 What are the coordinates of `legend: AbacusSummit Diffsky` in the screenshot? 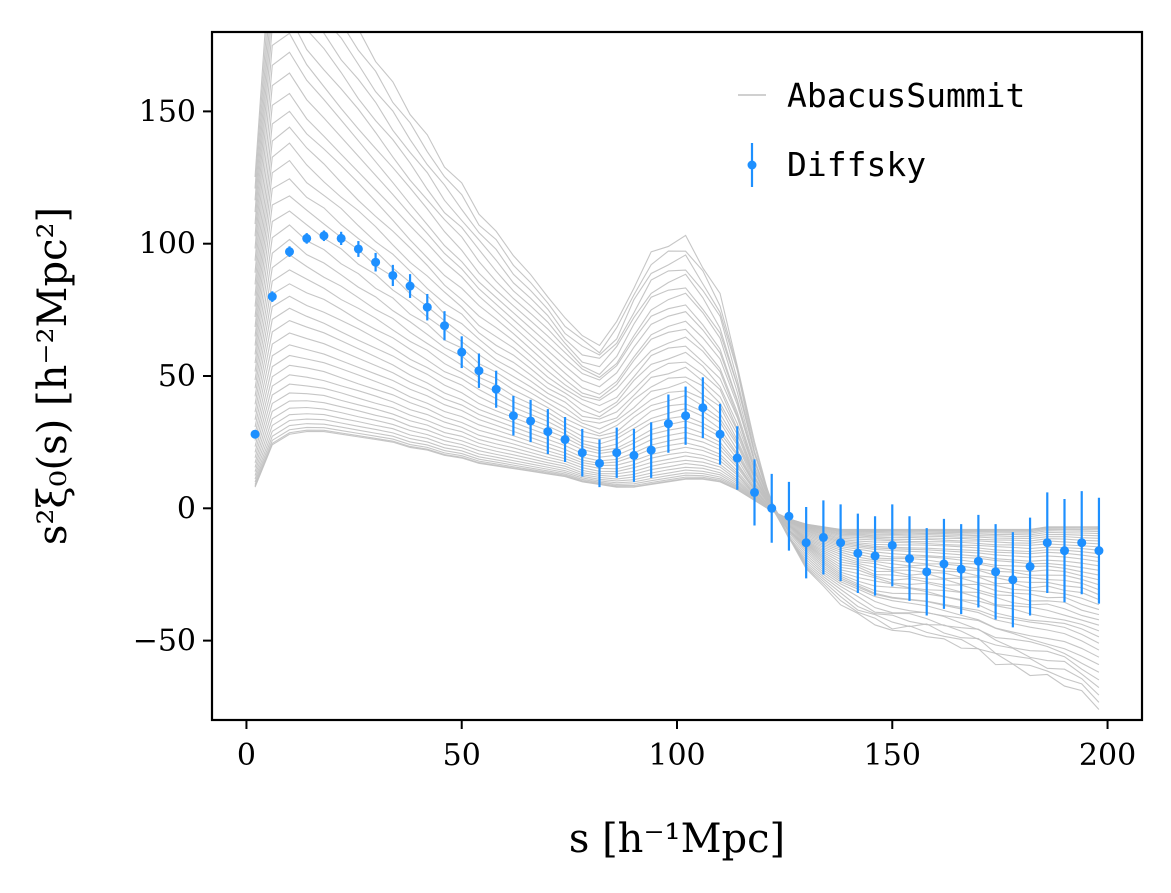 It's located at (881, 131).